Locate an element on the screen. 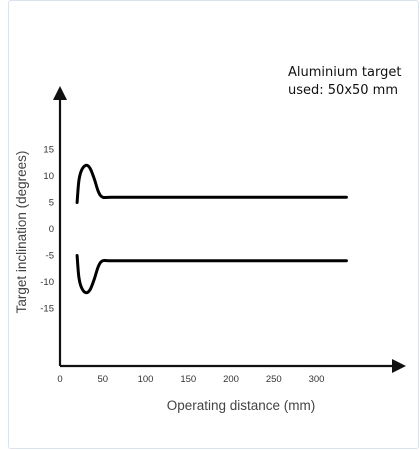 This screenshot has height=450, width=420. annotation-line-2: used: 50x50 mm is located at coordinates (343, 90).